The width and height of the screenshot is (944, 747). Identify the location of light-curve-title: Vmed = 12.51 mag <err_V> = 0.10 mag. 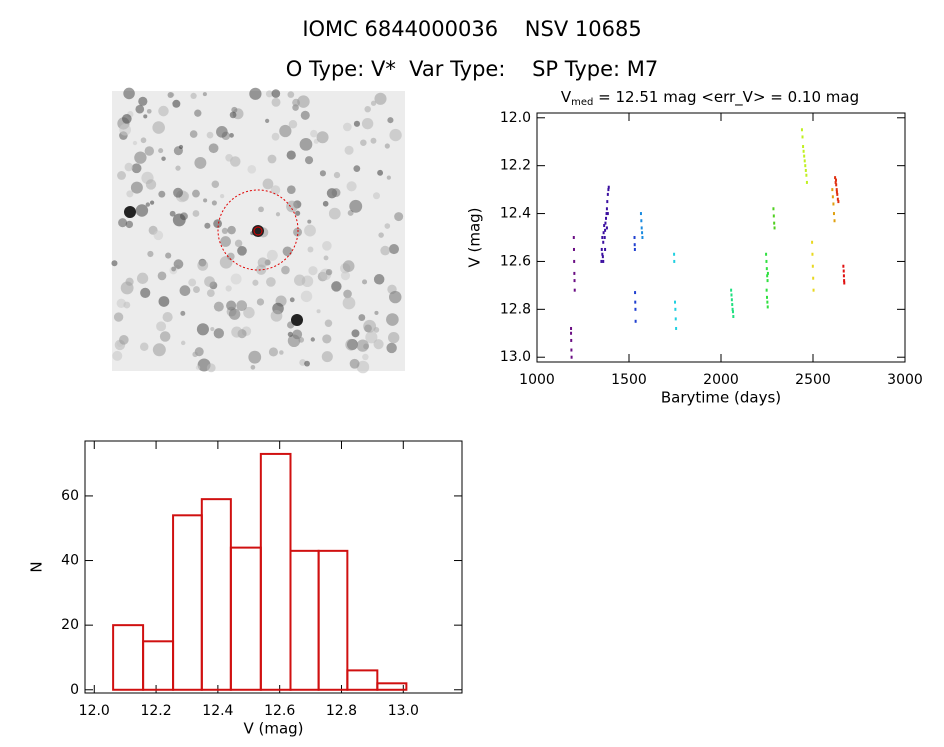
(710, 98).